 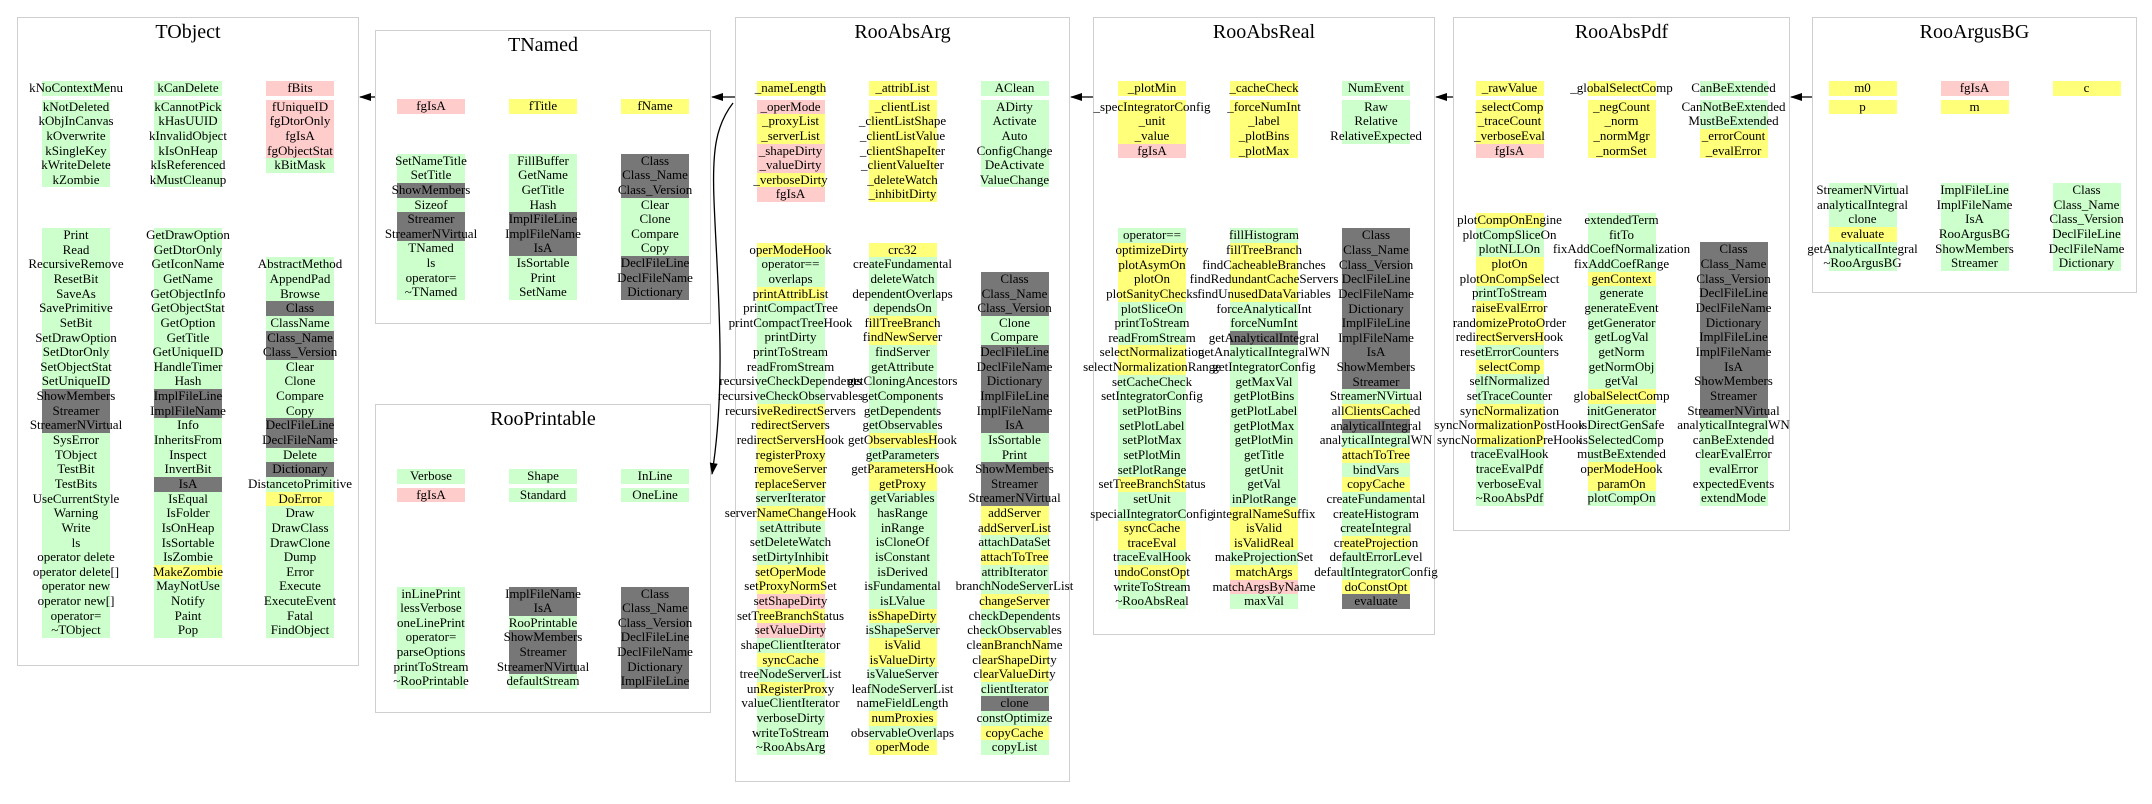 I want to click on method-item: getPlotMax, so click(x=1264, y=426).